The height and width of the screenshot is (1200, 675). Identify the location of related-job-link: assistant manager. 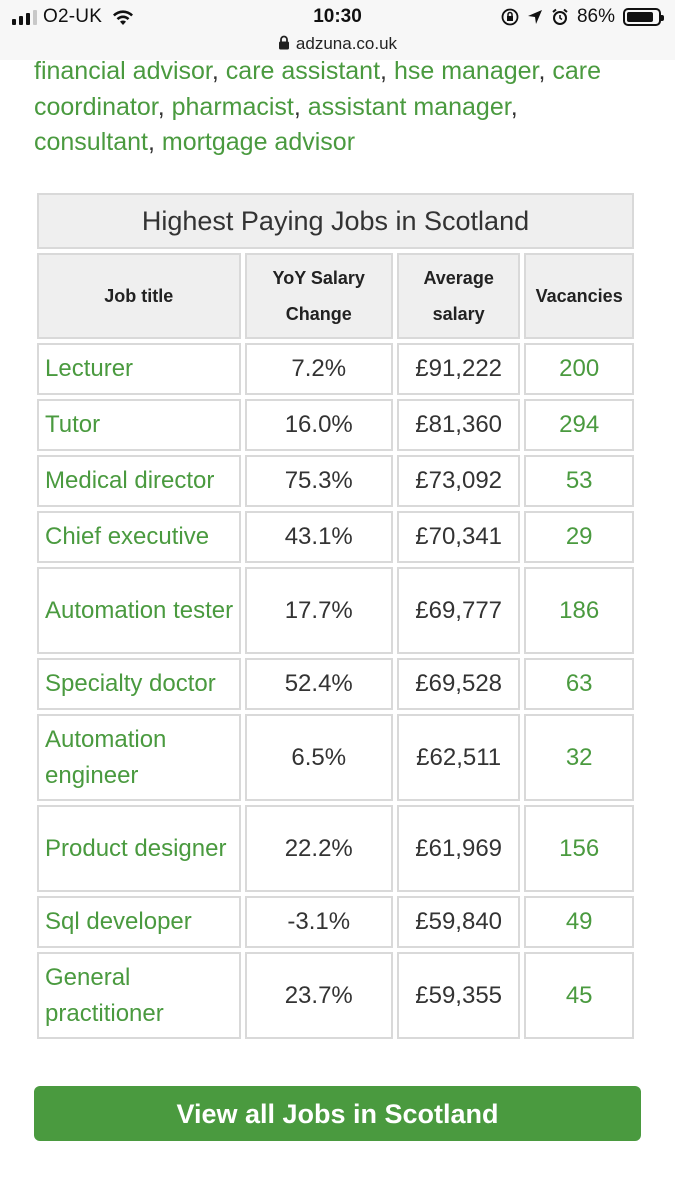
(409, 106).